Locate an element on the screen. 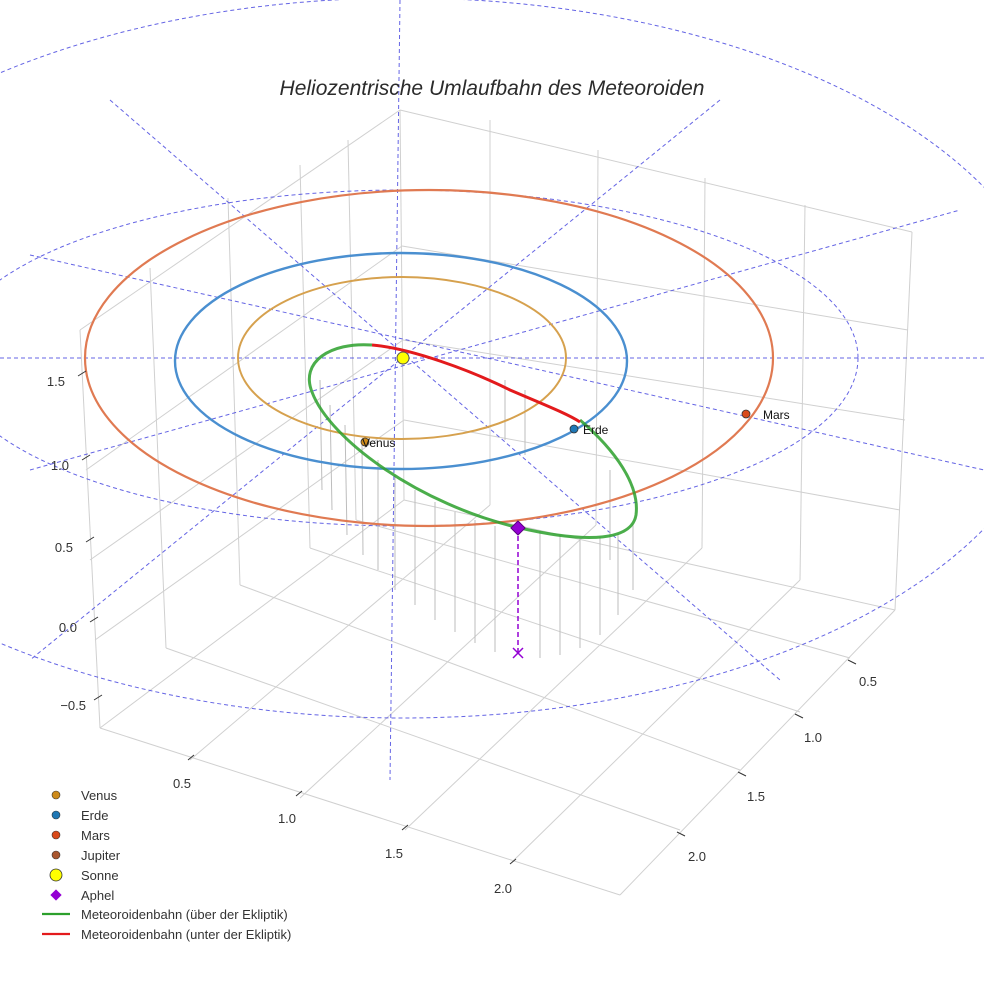 The image size is (984, 984). legend-venus-icon is located at coordinates (56, 795).